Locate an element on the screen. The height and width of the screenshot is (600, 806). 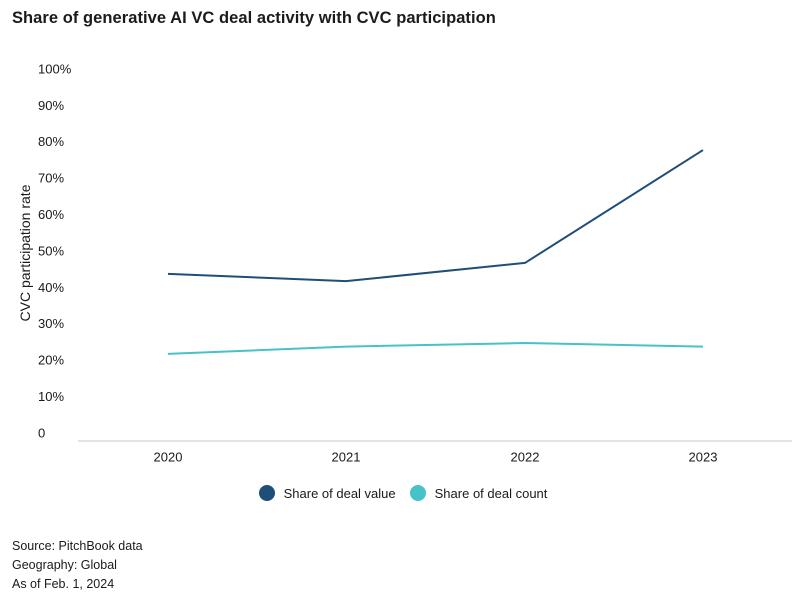
y-axis-label: CVC participation rate is located at coordinates (25, 252).